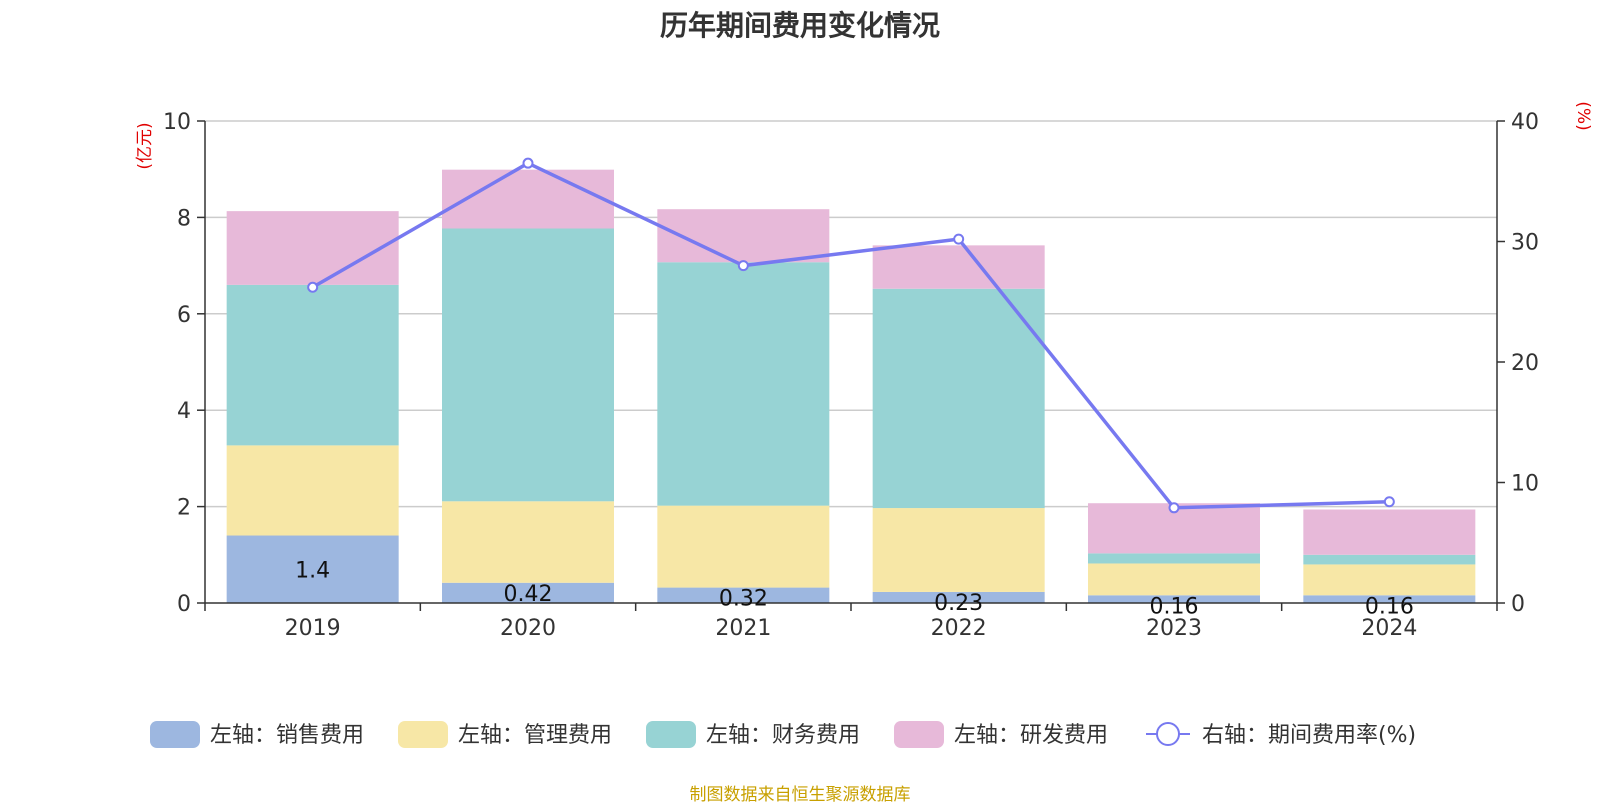 Image resolution: width=1600 pixels, height=805 pixels. Describe the element at coordinates (959, 628) in the screenshot. I see `x-axis-tick-label: 2022` at that location.